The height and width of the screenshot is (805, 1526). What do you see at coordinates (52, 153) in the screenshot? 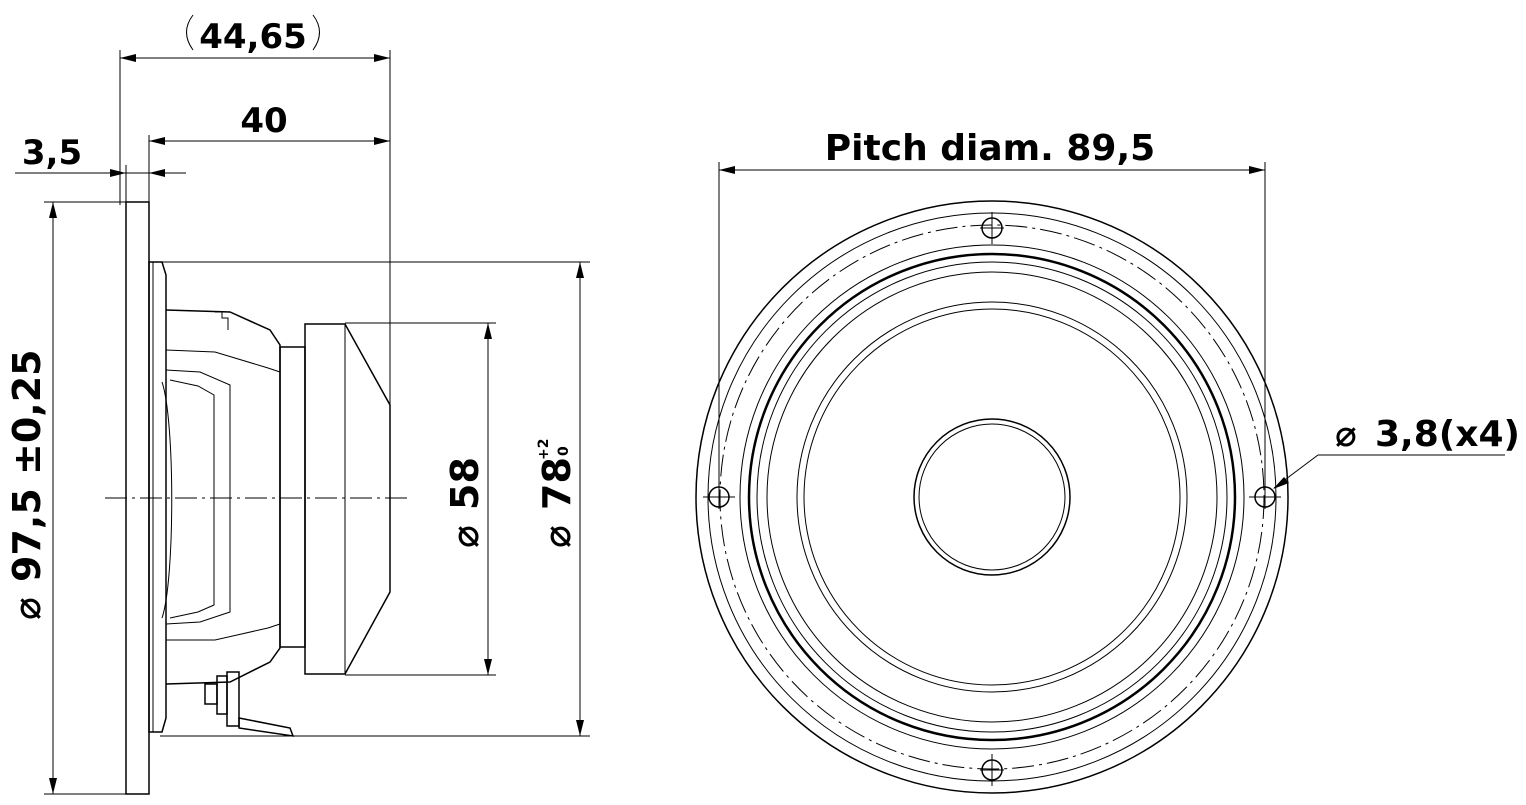
I see `flange-thickness-label: 3,5` at bounding box center [52, 153].